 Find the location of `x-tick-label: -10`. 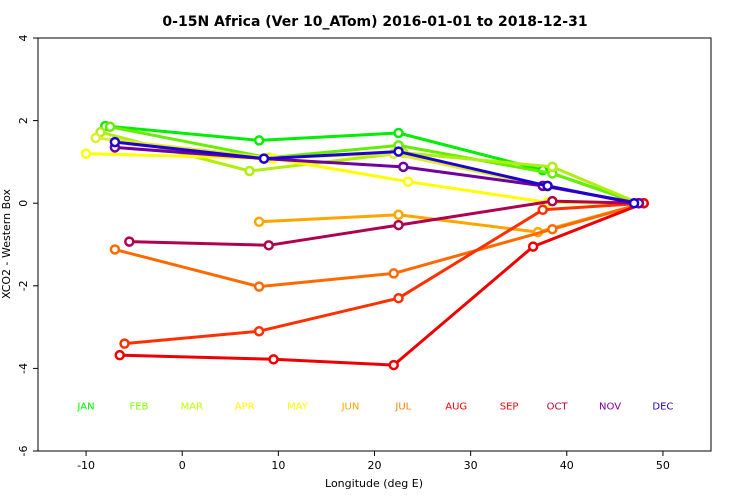

x-tick-label: -10 is located at coordinates (86, 465).